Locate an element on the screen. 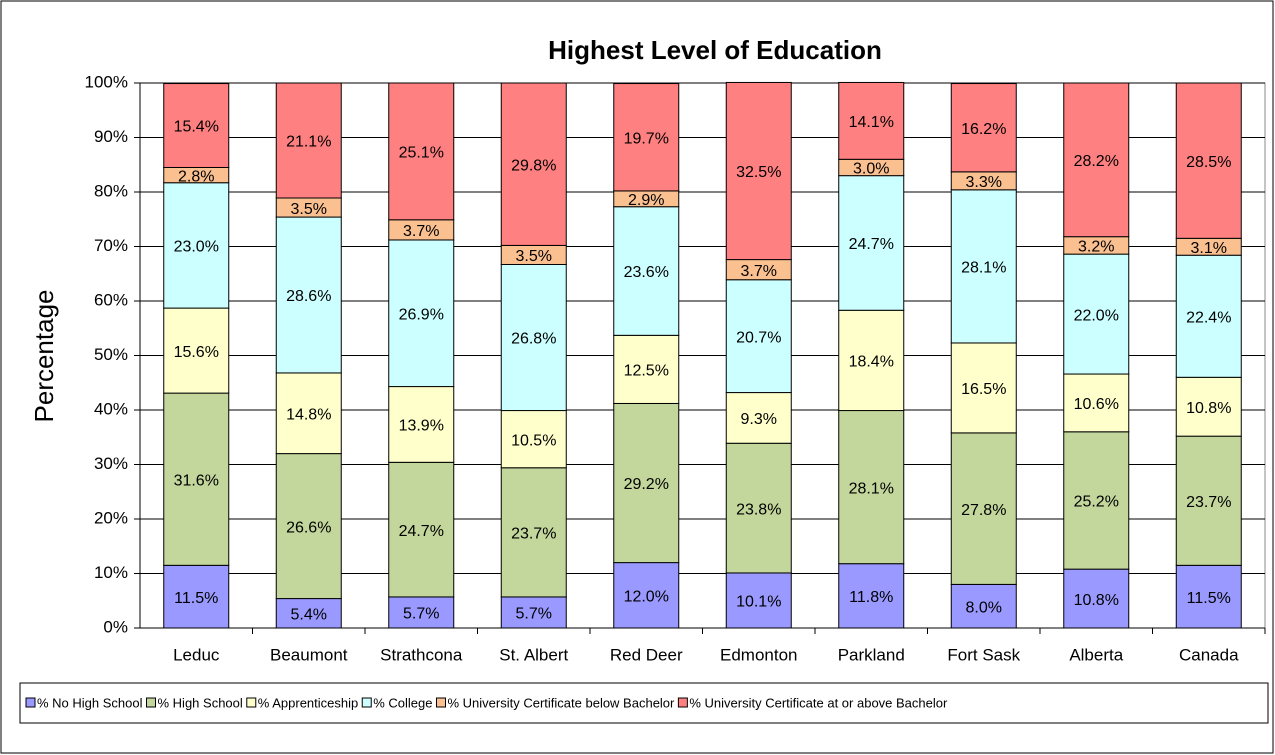 The width and height of the screenshot is (1275, 755). data-label: 24.7% is located at coordinates (871, 244).